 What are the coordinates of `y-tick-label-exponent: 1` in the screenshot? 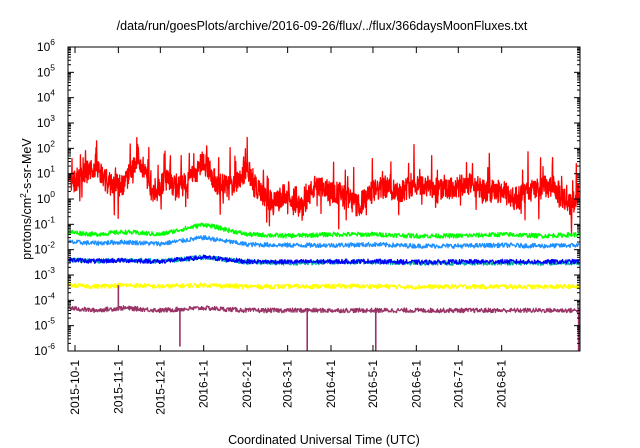 It's located at (52, 169).